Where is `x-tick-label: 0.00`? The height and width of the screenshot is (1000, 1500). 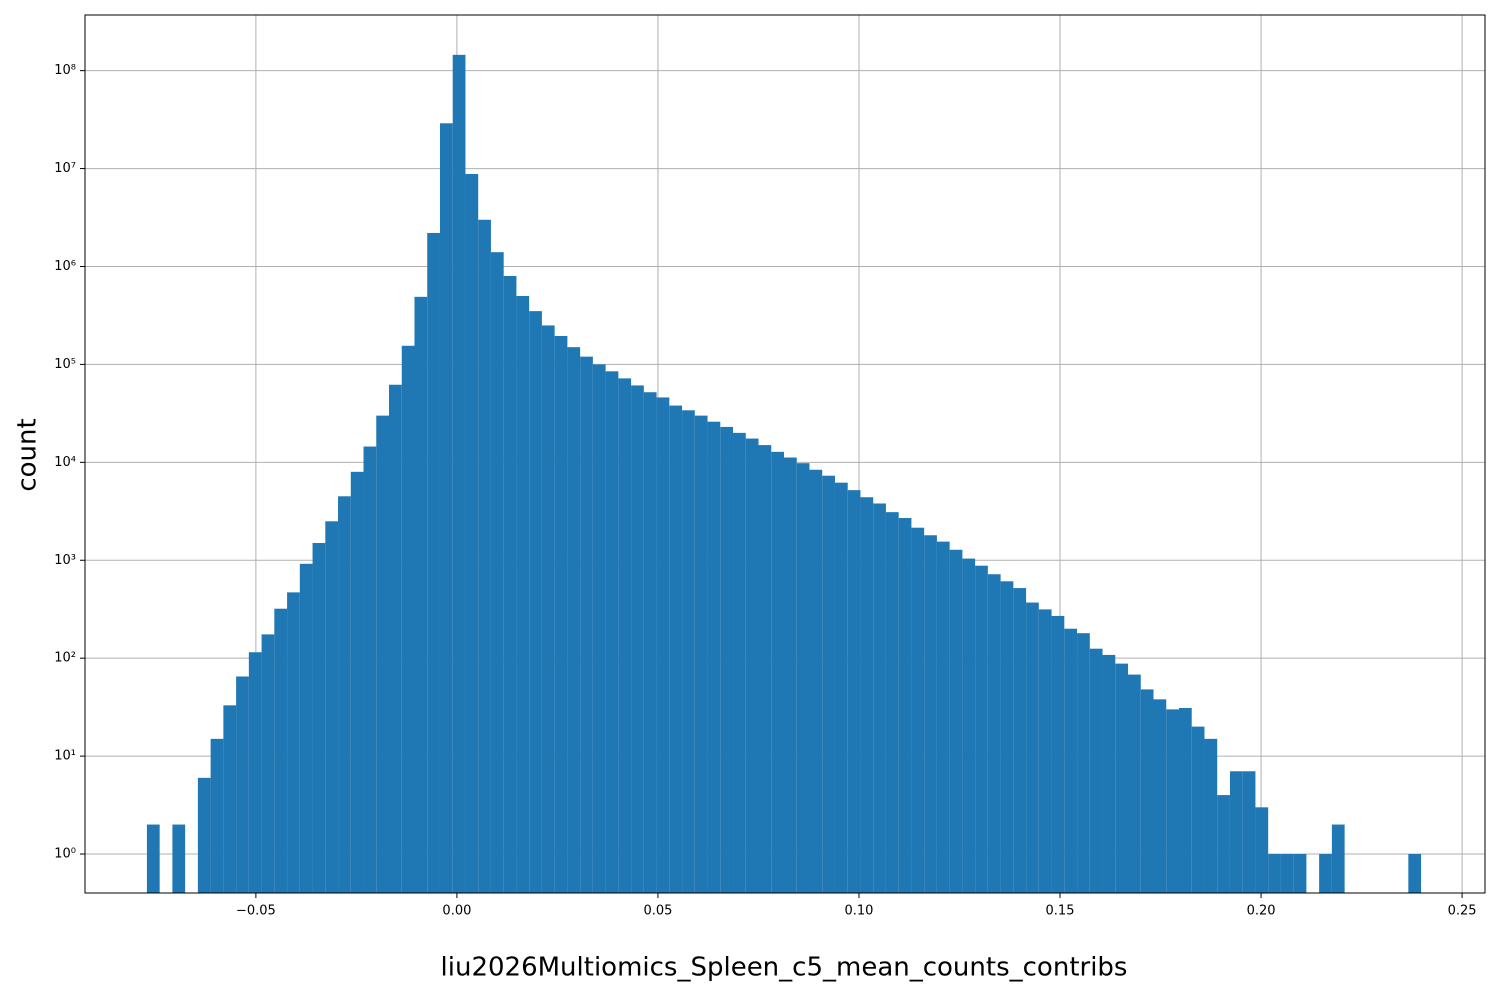 x-tick-label: 0.00 is located at coordinates (456, 911).